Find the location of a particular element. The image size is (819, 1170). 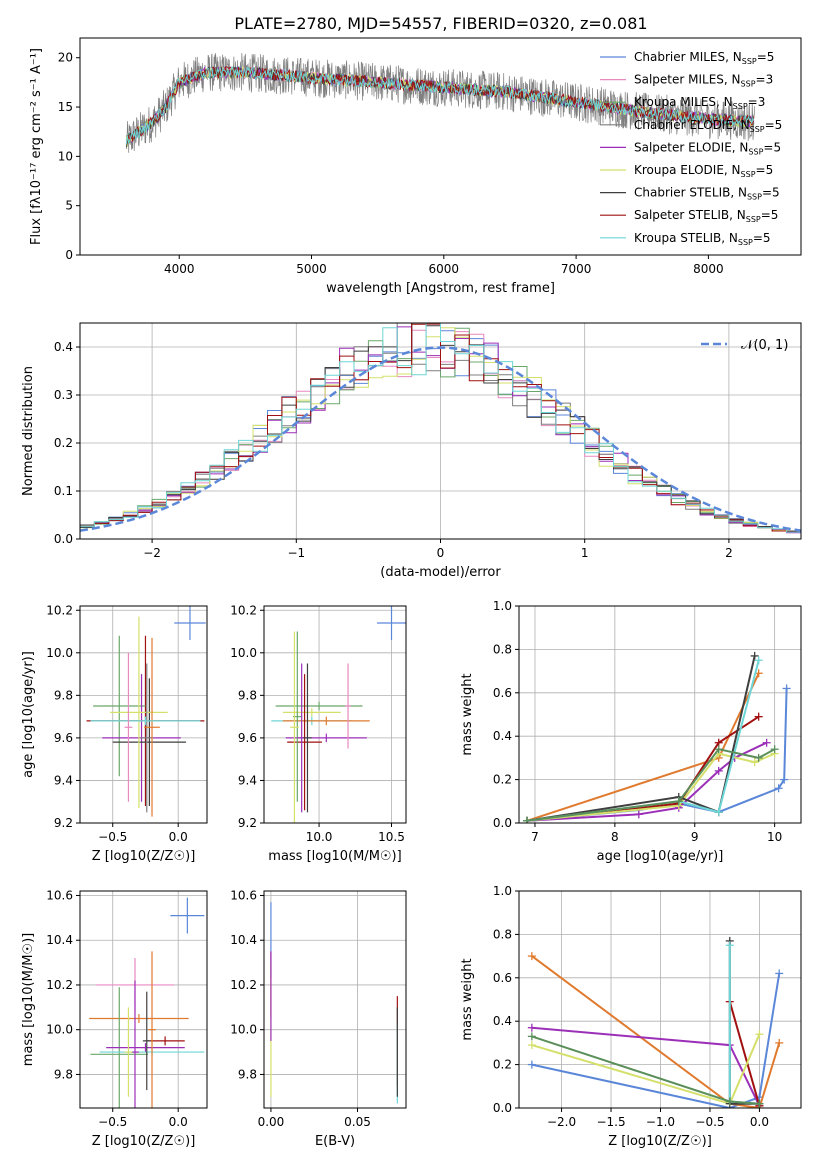

mass_vs_Z-frame is located at coordinates (143, 999).